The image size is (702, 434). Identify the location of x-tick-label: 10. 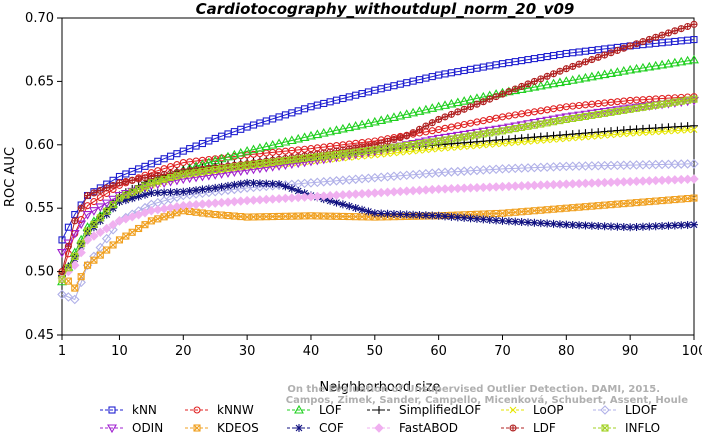
(119, 351).